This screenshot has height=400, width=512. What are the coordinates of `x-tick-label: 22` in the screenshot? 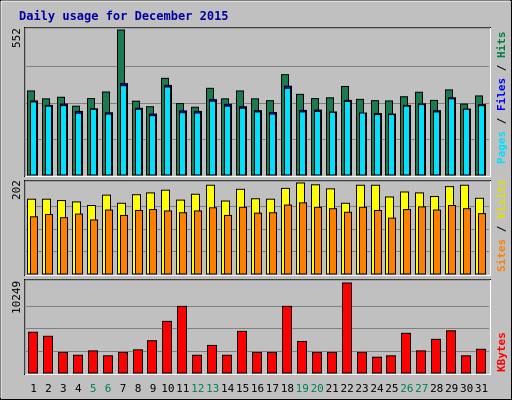 It's located at (346, 388).